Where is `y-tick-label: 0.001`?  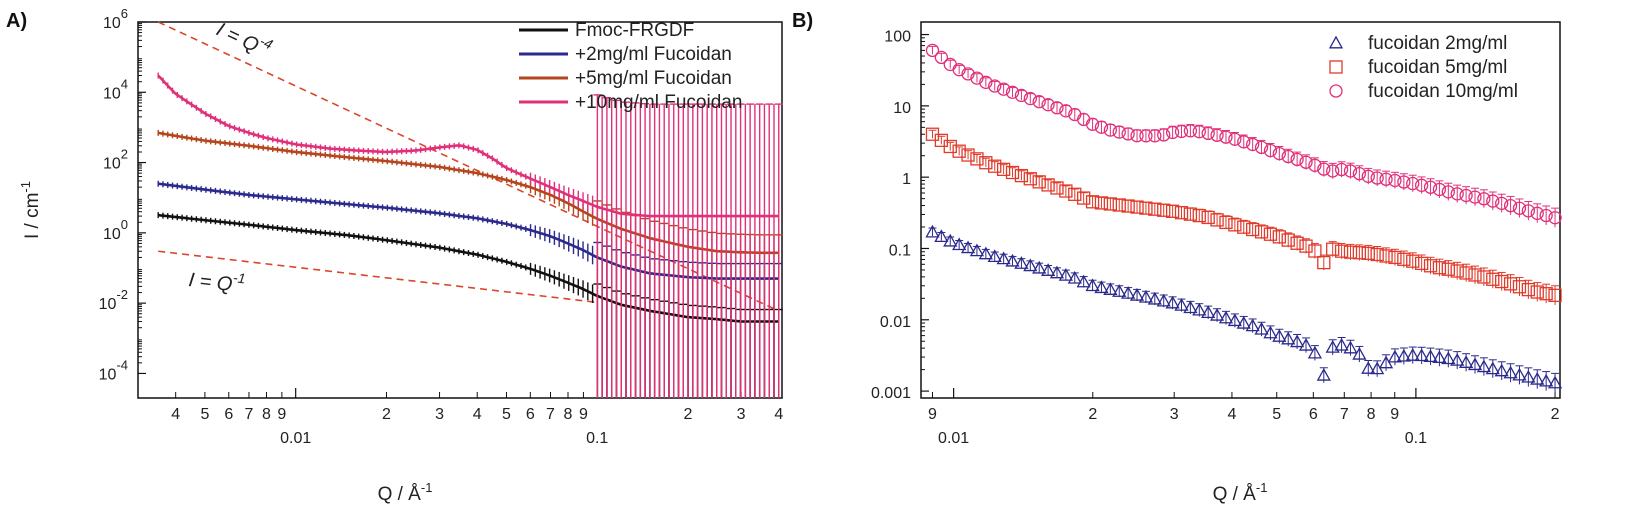
y-tick-label: 0.001 is located at coordinates (891, 393).